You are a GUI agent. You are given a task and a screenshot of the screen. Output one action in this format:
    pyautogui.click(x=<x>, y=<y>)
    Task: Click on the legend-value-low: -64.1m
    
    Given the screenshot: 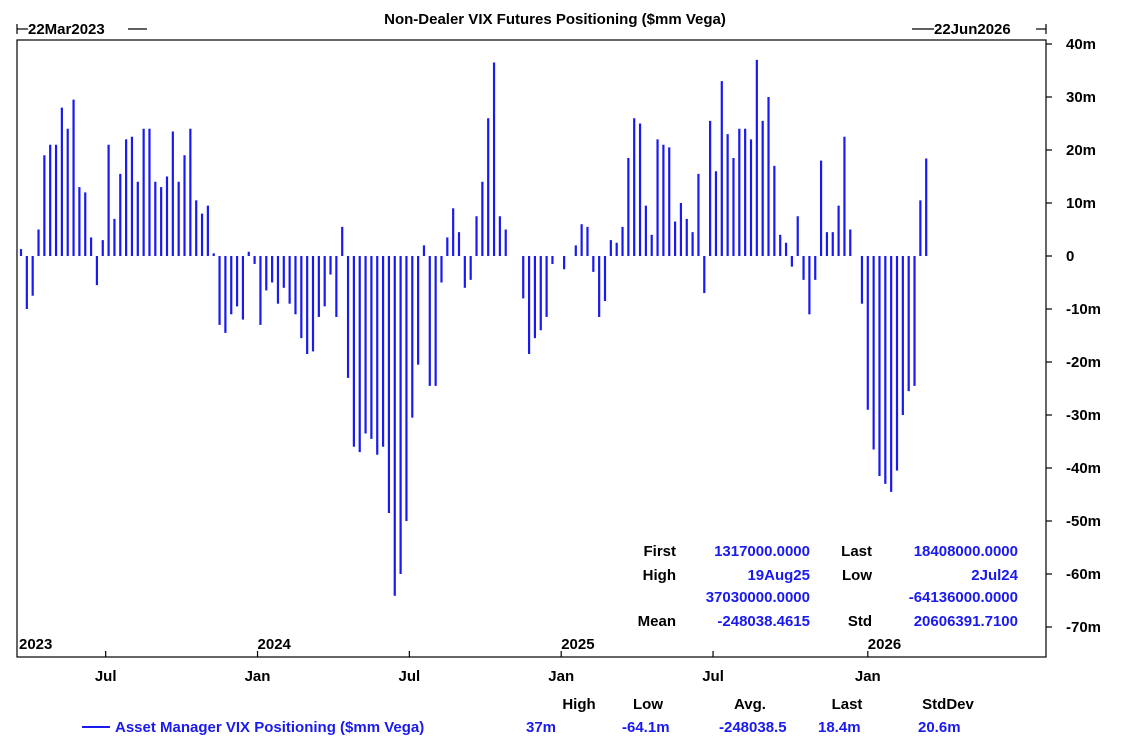 What is the action you would take?
    pyautogui.click(x=646, y=727)
    